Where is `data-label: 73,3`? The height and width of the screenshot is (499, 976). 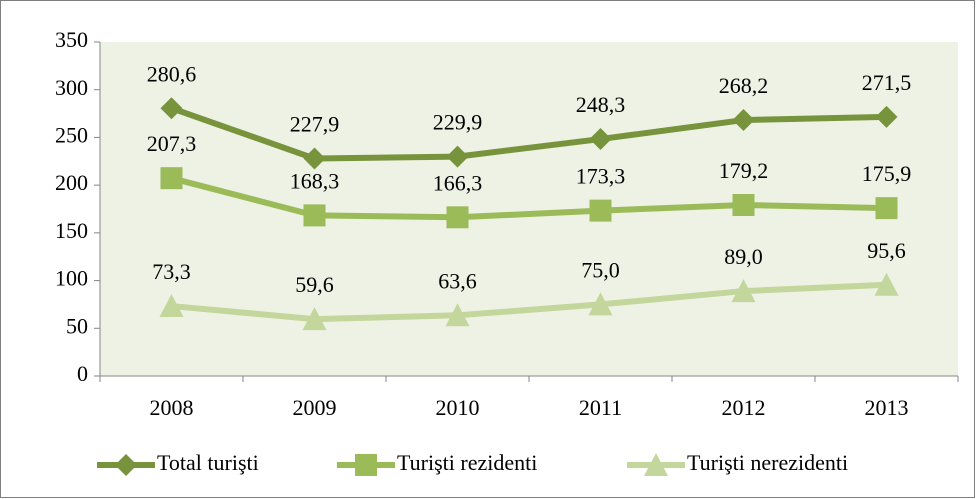
data-label: 73,3 is located at coordinates (171, 271).